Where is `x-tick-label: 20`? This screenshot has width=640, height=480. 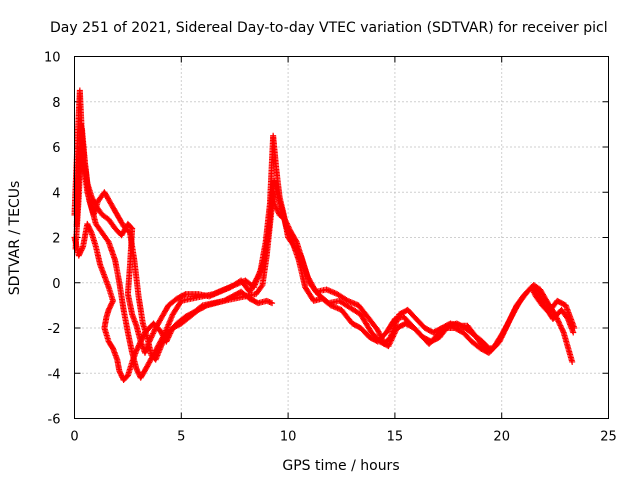
x-tick-label: 20 is located at coordinates (501, 437).